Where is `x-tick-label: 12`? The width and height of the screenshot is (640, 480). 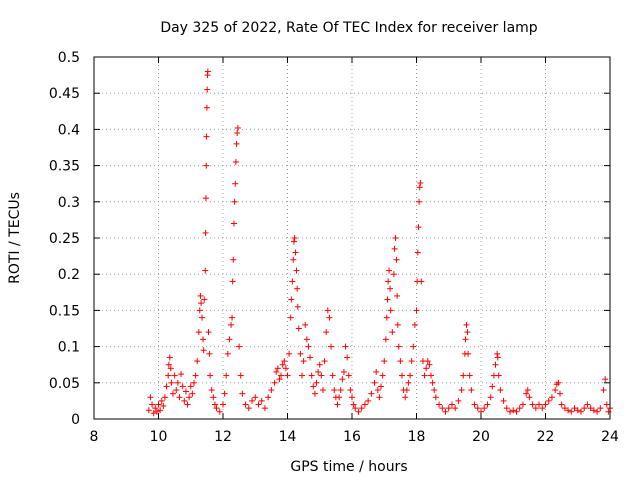 x-tick-label: 12 is located at coordinates (223, 437).